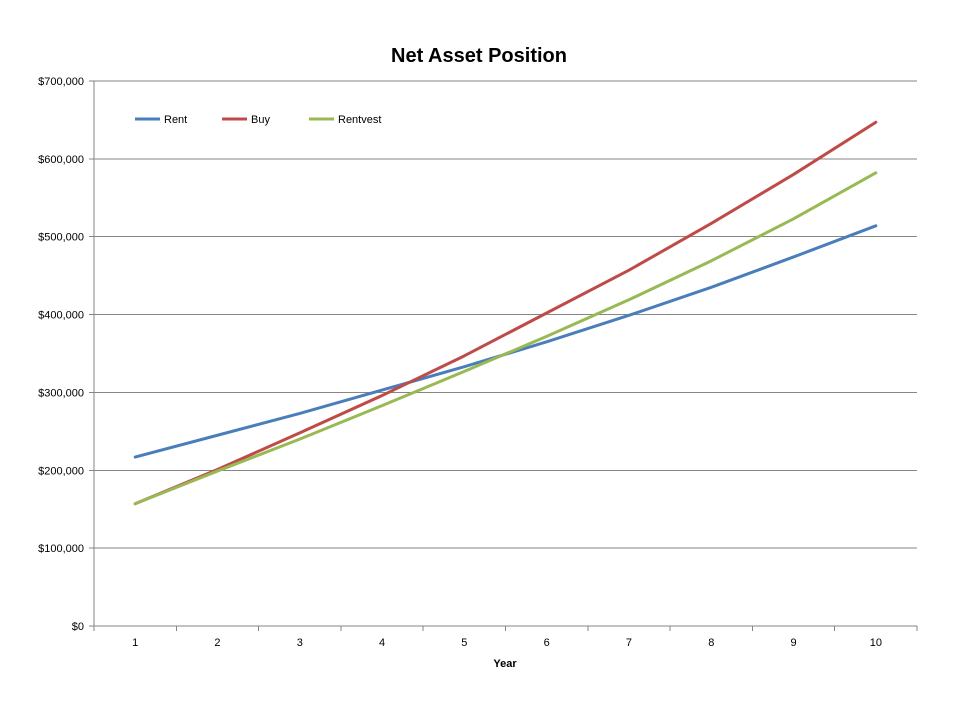 Image resolution: width=960 pixels, height=725 pixels. I want to click on y-tick-label: $400,000, so click(61, 316).